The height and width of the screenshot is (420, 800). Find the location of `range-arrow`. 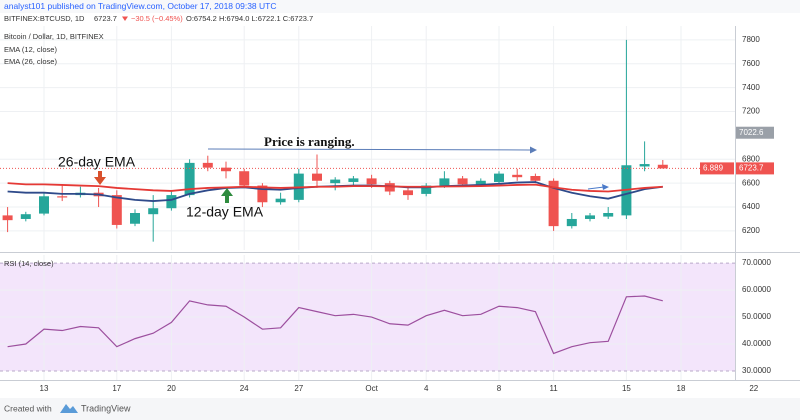

range-arrow is located at coordinates (372, 150).